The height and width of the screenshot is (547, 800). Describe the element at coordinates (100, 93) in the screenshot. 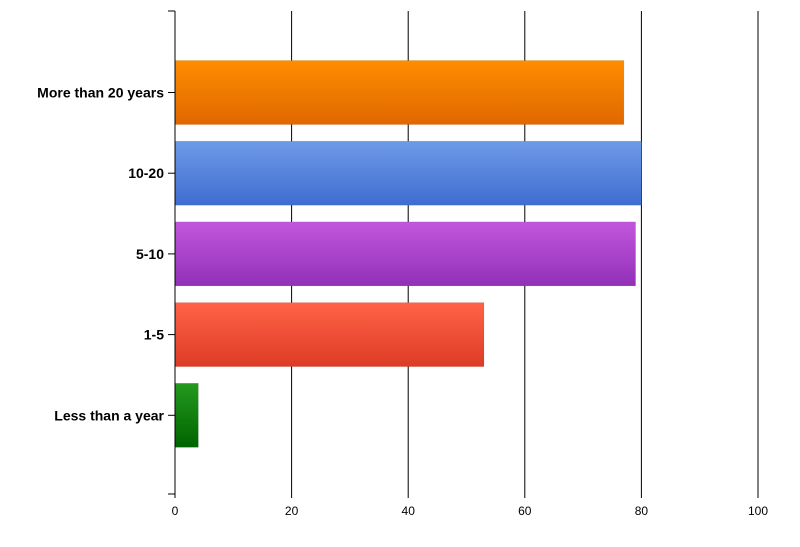

I see `category-label: More than 20 years` at that location.